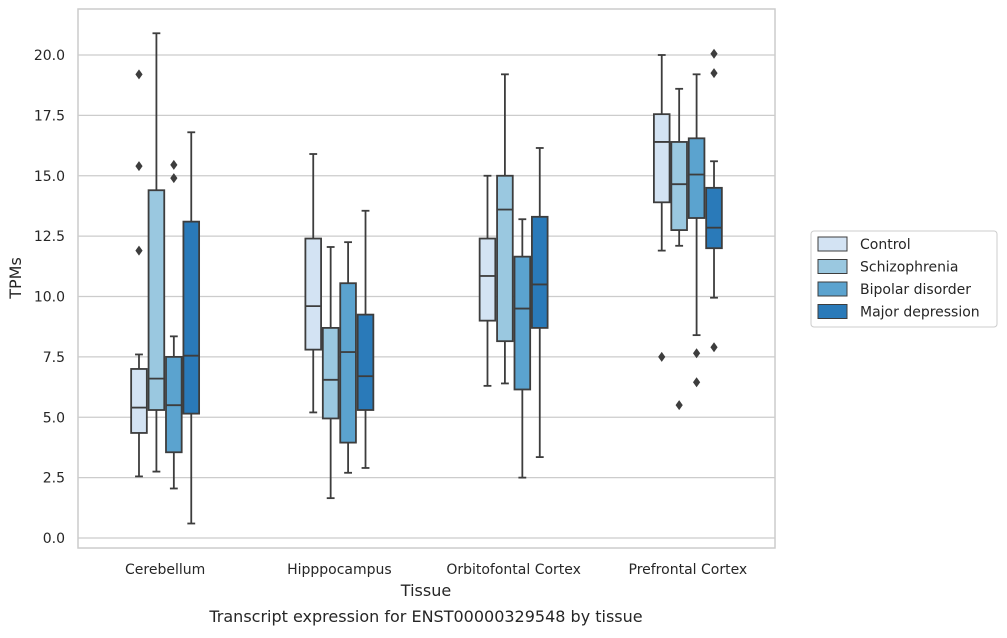  I want to click on y-axis-label: TPMs, so click(15, 278).